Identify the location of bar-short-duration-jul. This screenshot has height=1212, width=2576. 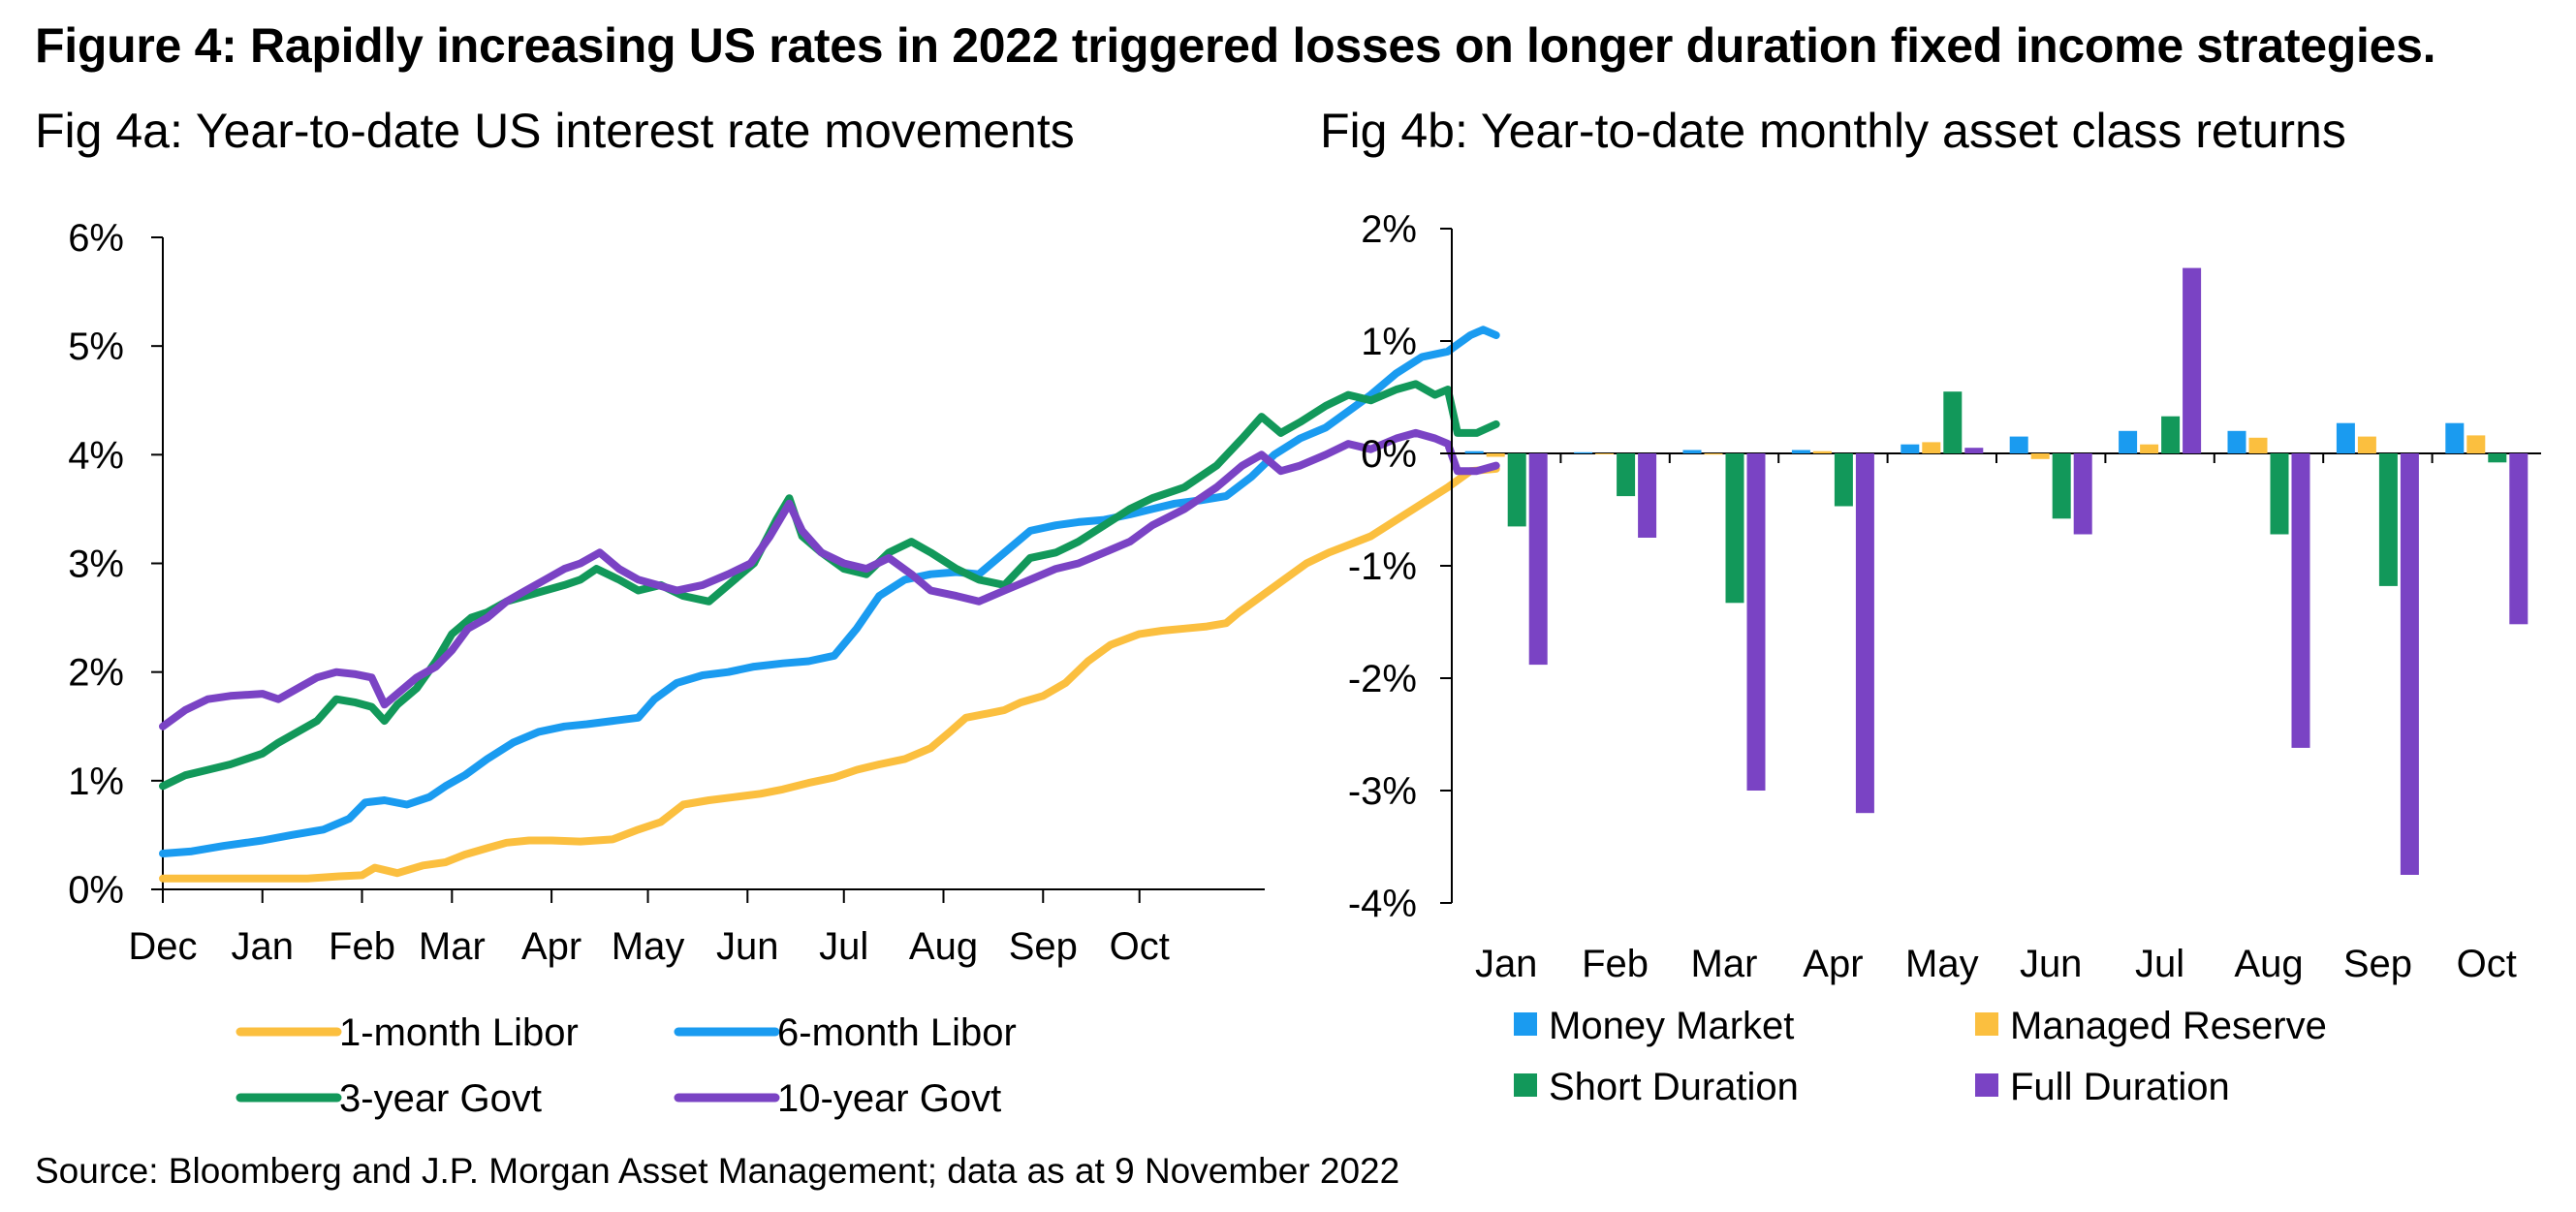
(2171, 434).